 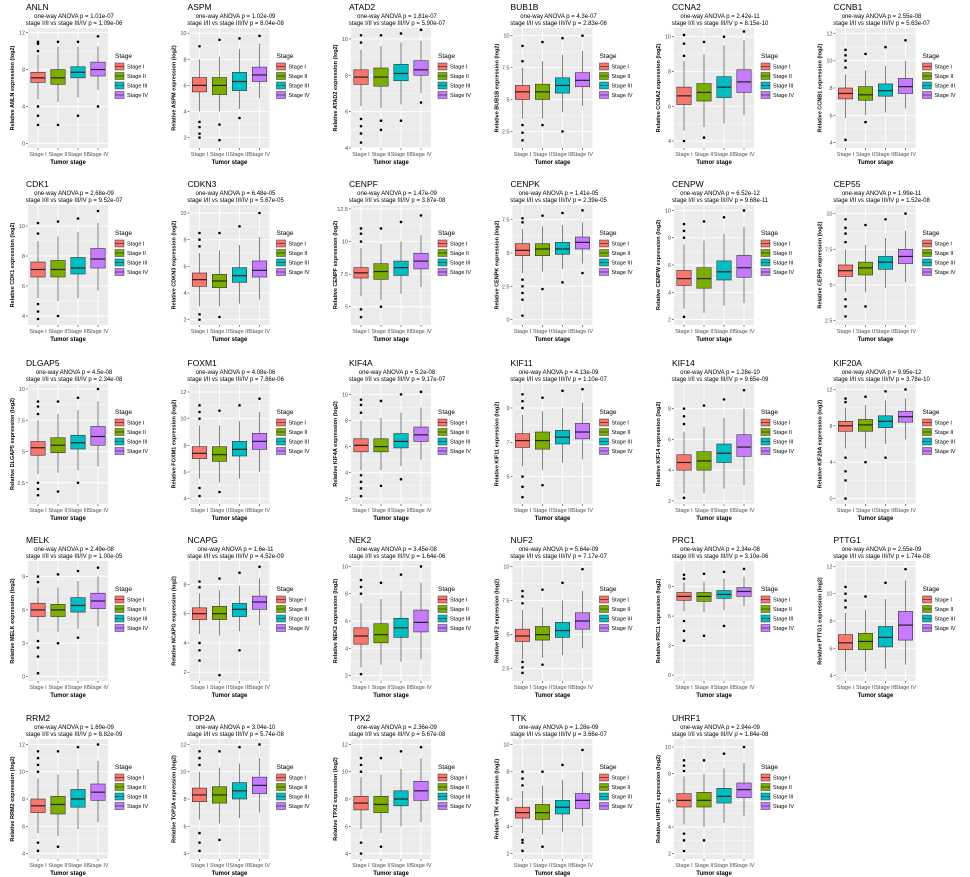 What do you see at coordinates (686, 718) in the screenshot?
I see `chart-title: UHRF1` at bounding box center [686, 718].